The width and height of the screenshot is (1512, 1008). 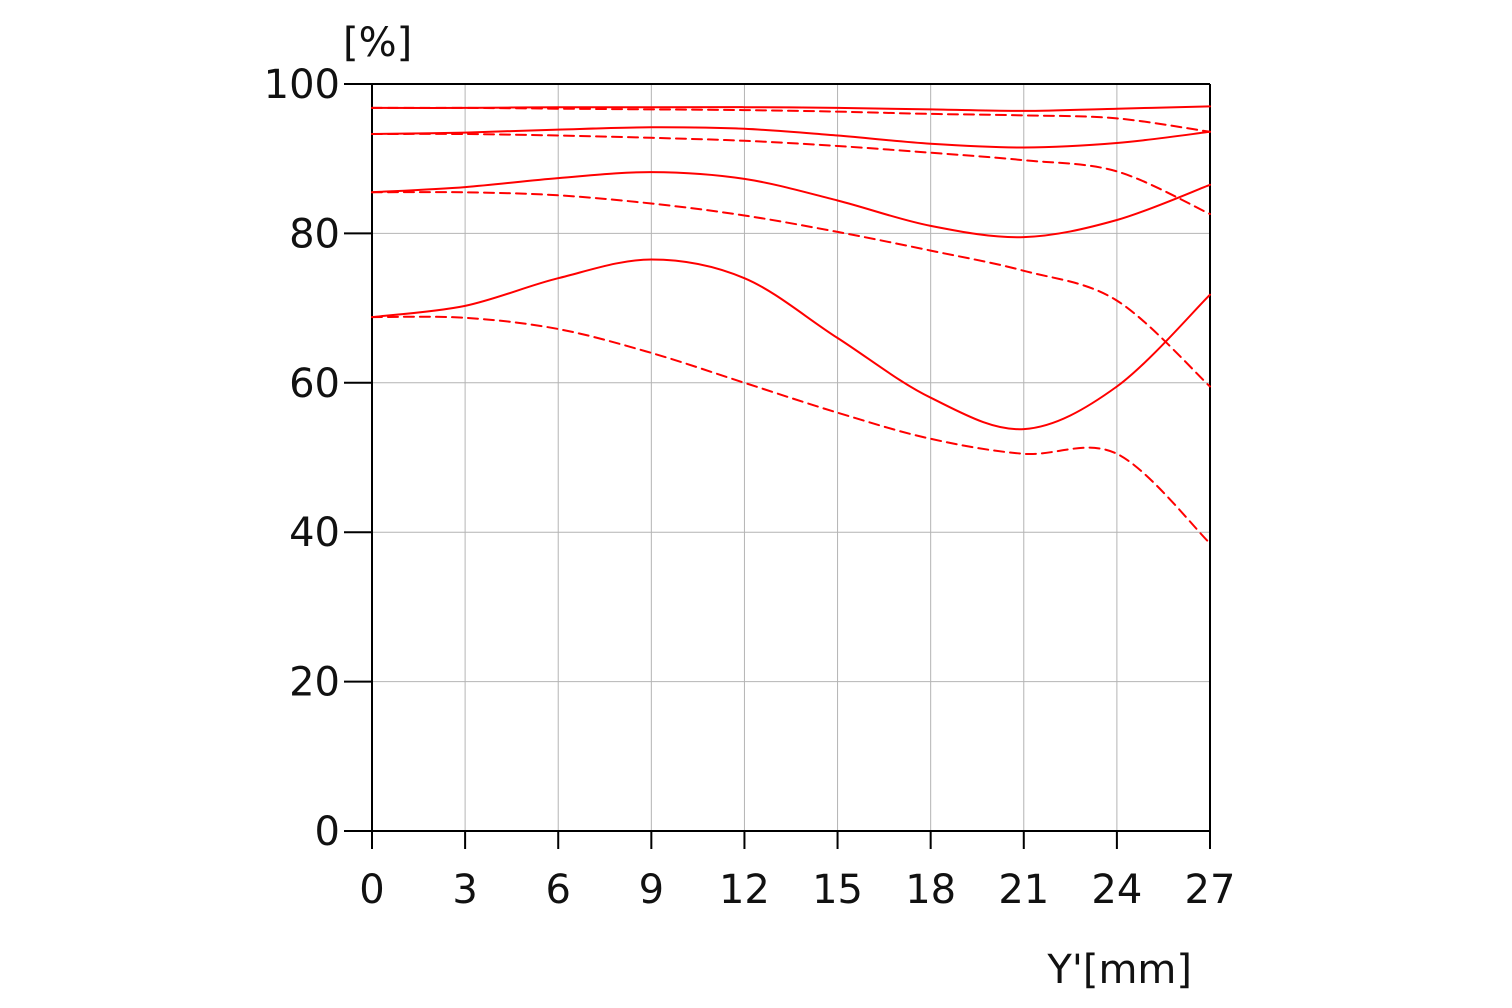 What do you see at coordinates (327, 832) in the screenshot?
I see `y-tick-label: 0` at bounding box center [327, 832].